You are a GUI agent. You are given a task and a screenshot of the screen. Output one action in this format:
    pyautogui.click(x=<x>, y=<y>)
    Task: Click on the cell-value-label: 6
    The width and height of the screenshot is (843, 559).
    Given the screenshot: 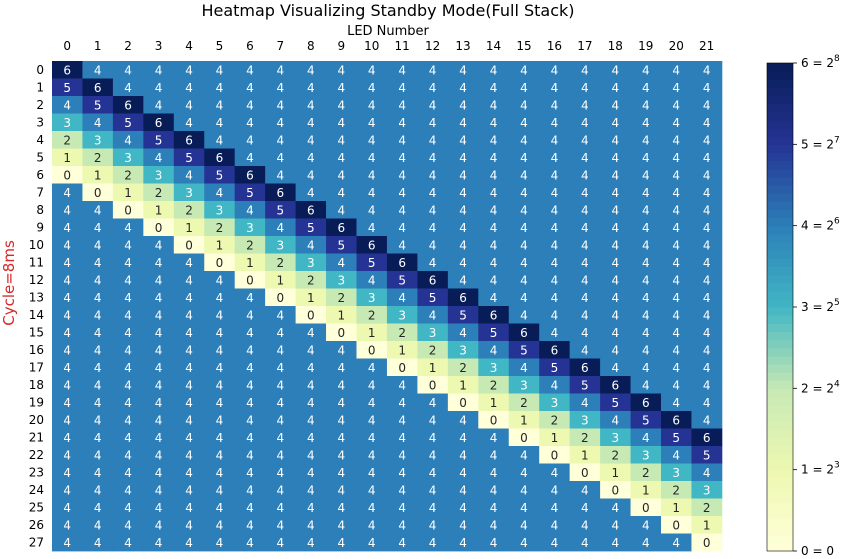 What is the action you would take?
    pyautogui.click(x=616, y=385)
    